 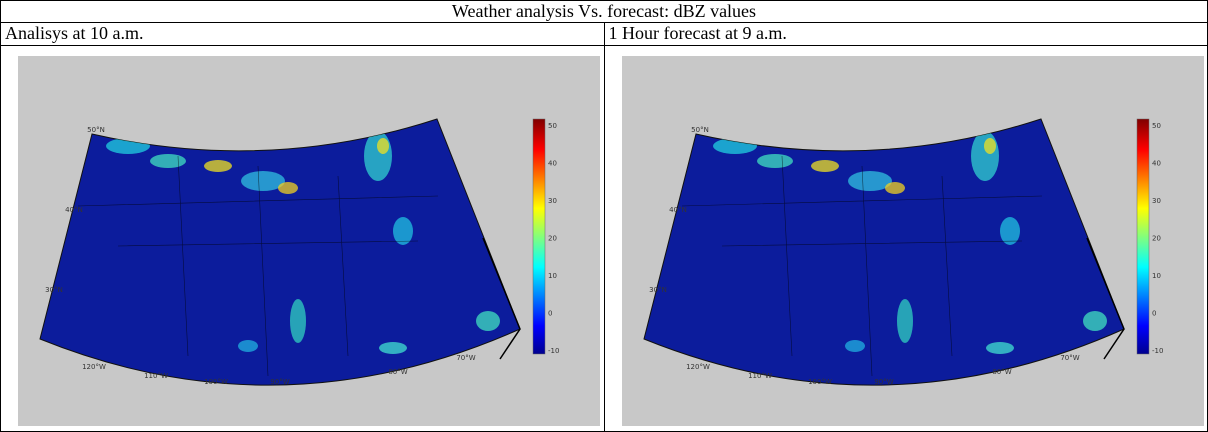 I want to click on panel-header: Analisys at 10 a.m., so click(x=302, y=34).